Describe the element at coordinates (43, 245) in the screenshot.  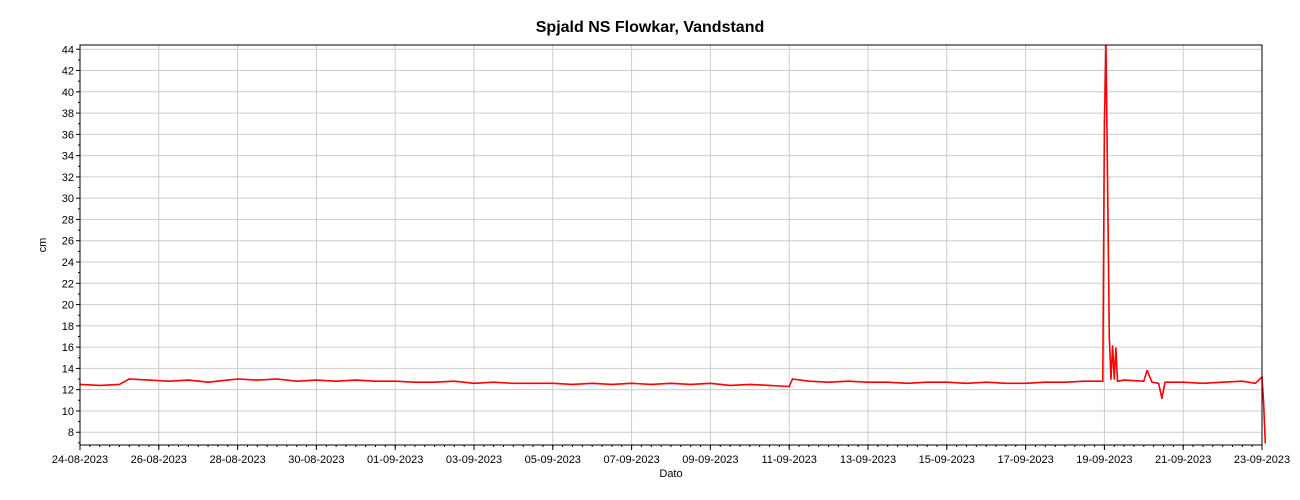
I see `y-axis-label: cm` at that location.